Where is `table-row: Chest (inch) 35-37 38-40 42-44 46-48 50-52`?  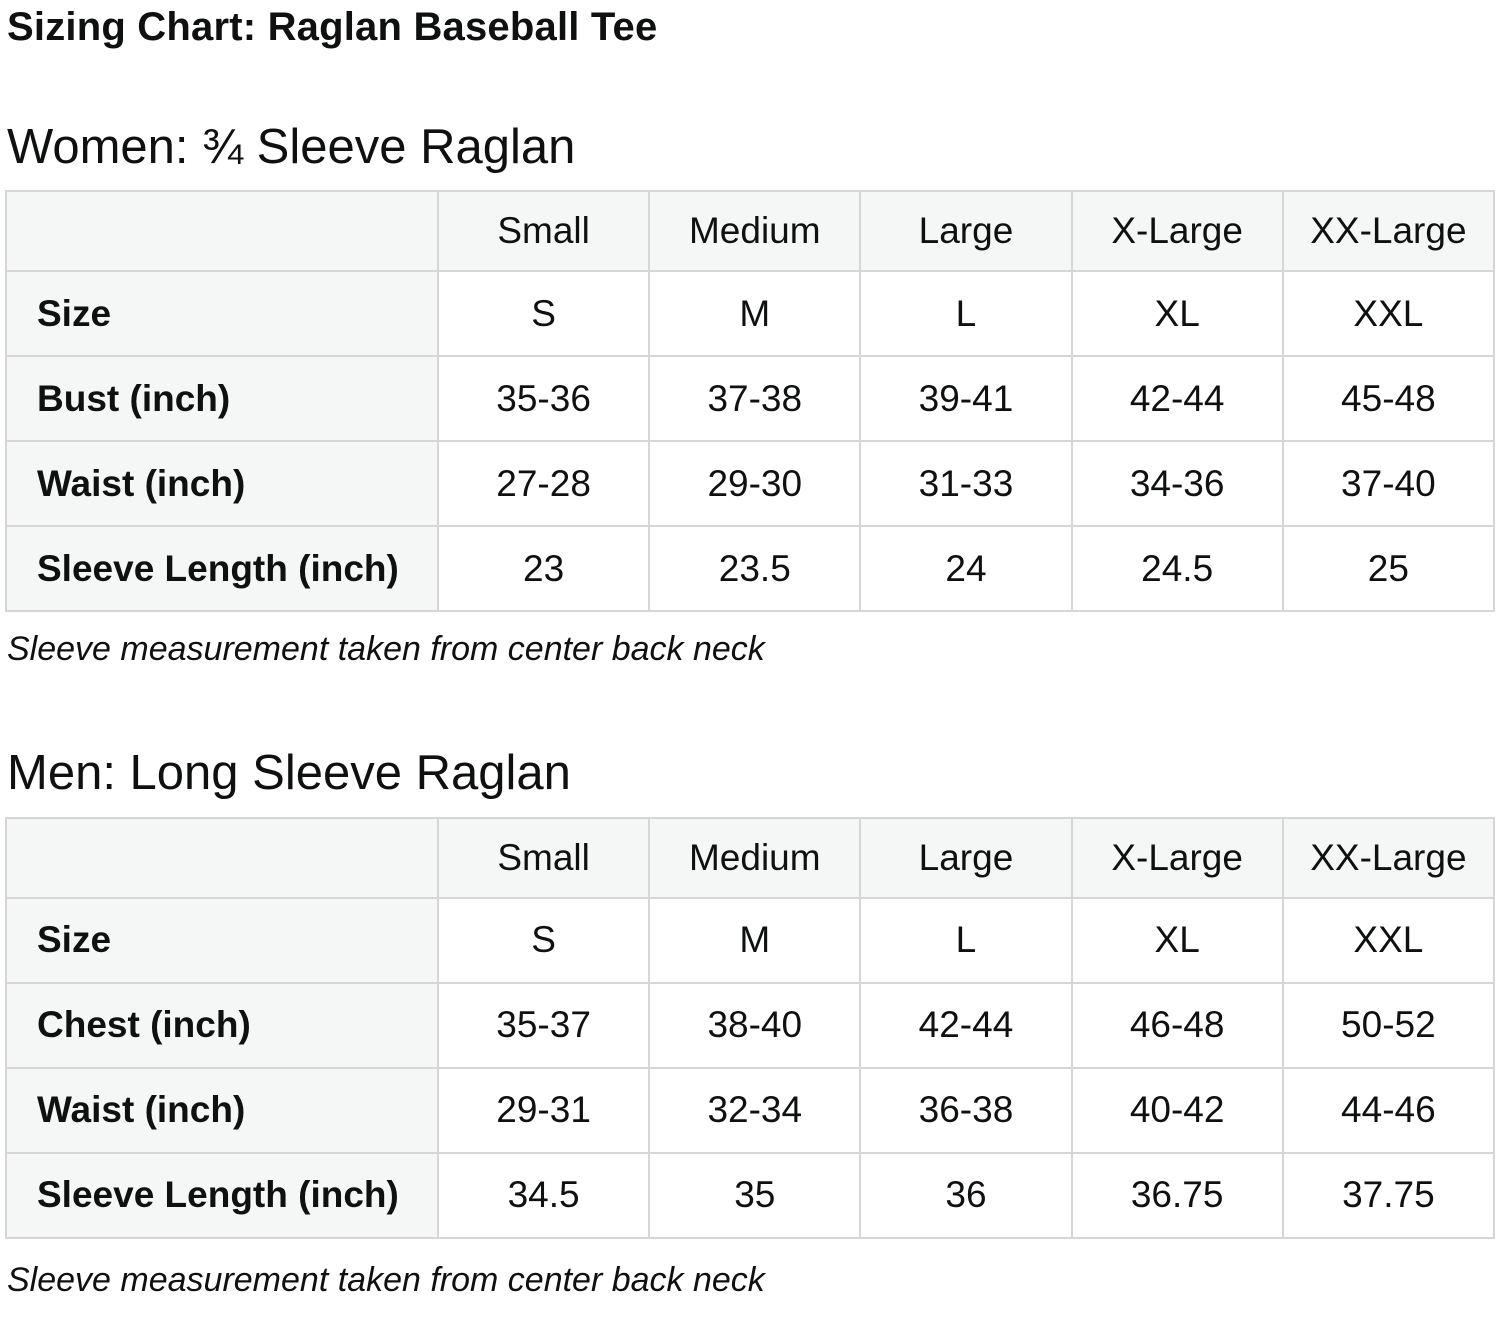
table-row: Chest (inch) 35-37 38-40 42-44 46-48 50-52 is located at coordinates (750, 1025).